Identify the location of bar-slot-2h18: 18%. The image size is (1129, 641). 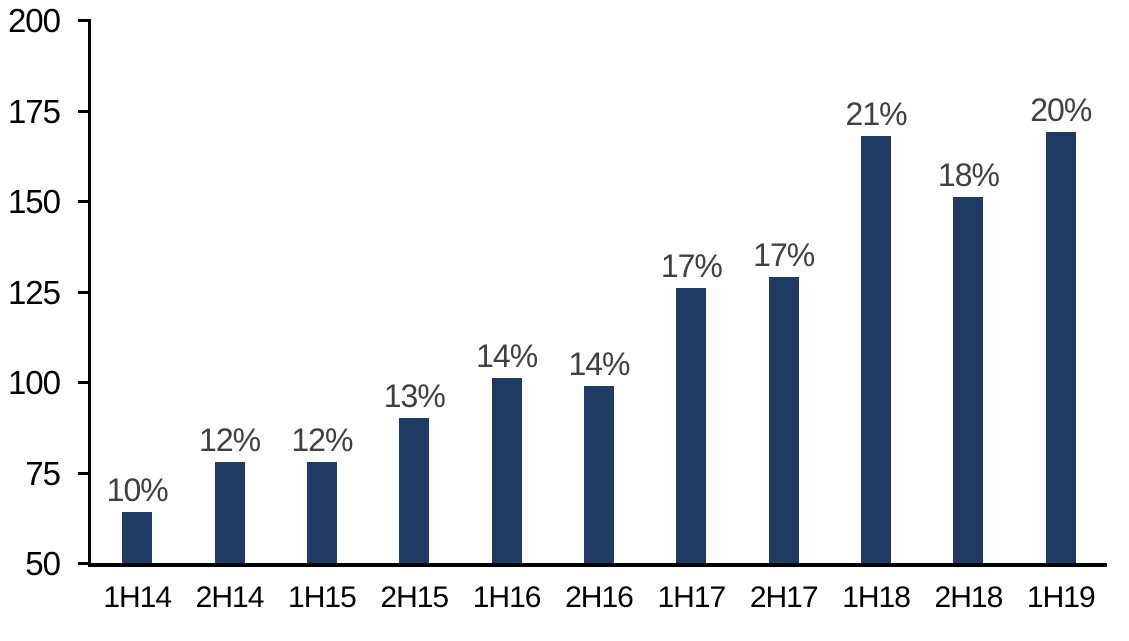
(968, 291).